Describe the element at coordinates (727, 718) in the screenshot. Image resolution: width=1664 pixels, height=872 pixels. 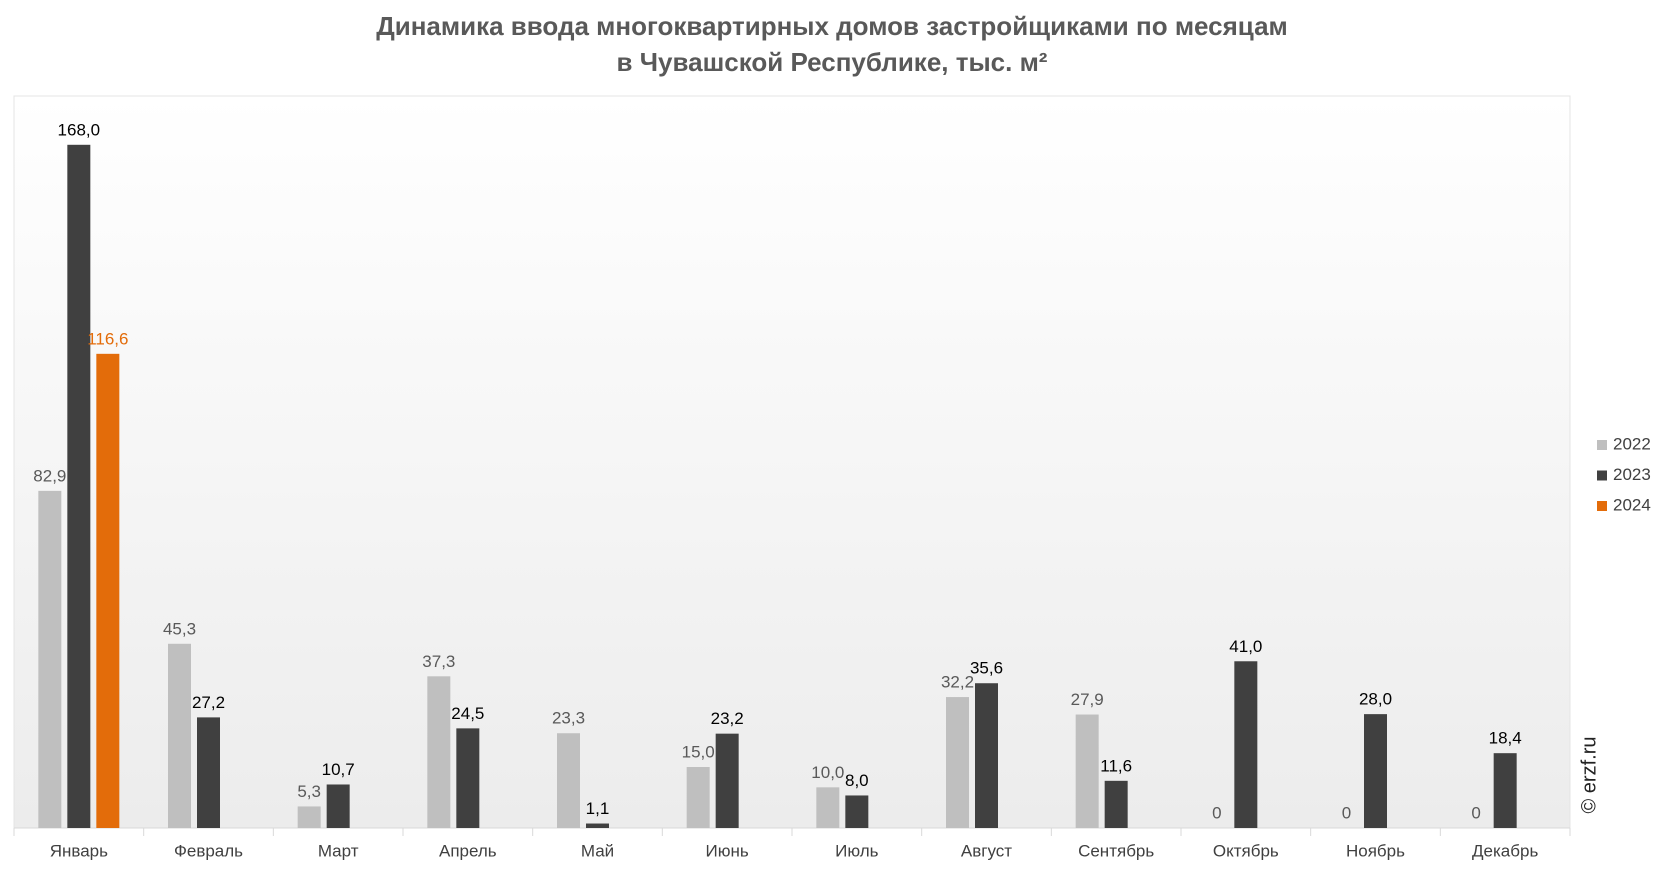
I see `value-label: 23,2` at that location.